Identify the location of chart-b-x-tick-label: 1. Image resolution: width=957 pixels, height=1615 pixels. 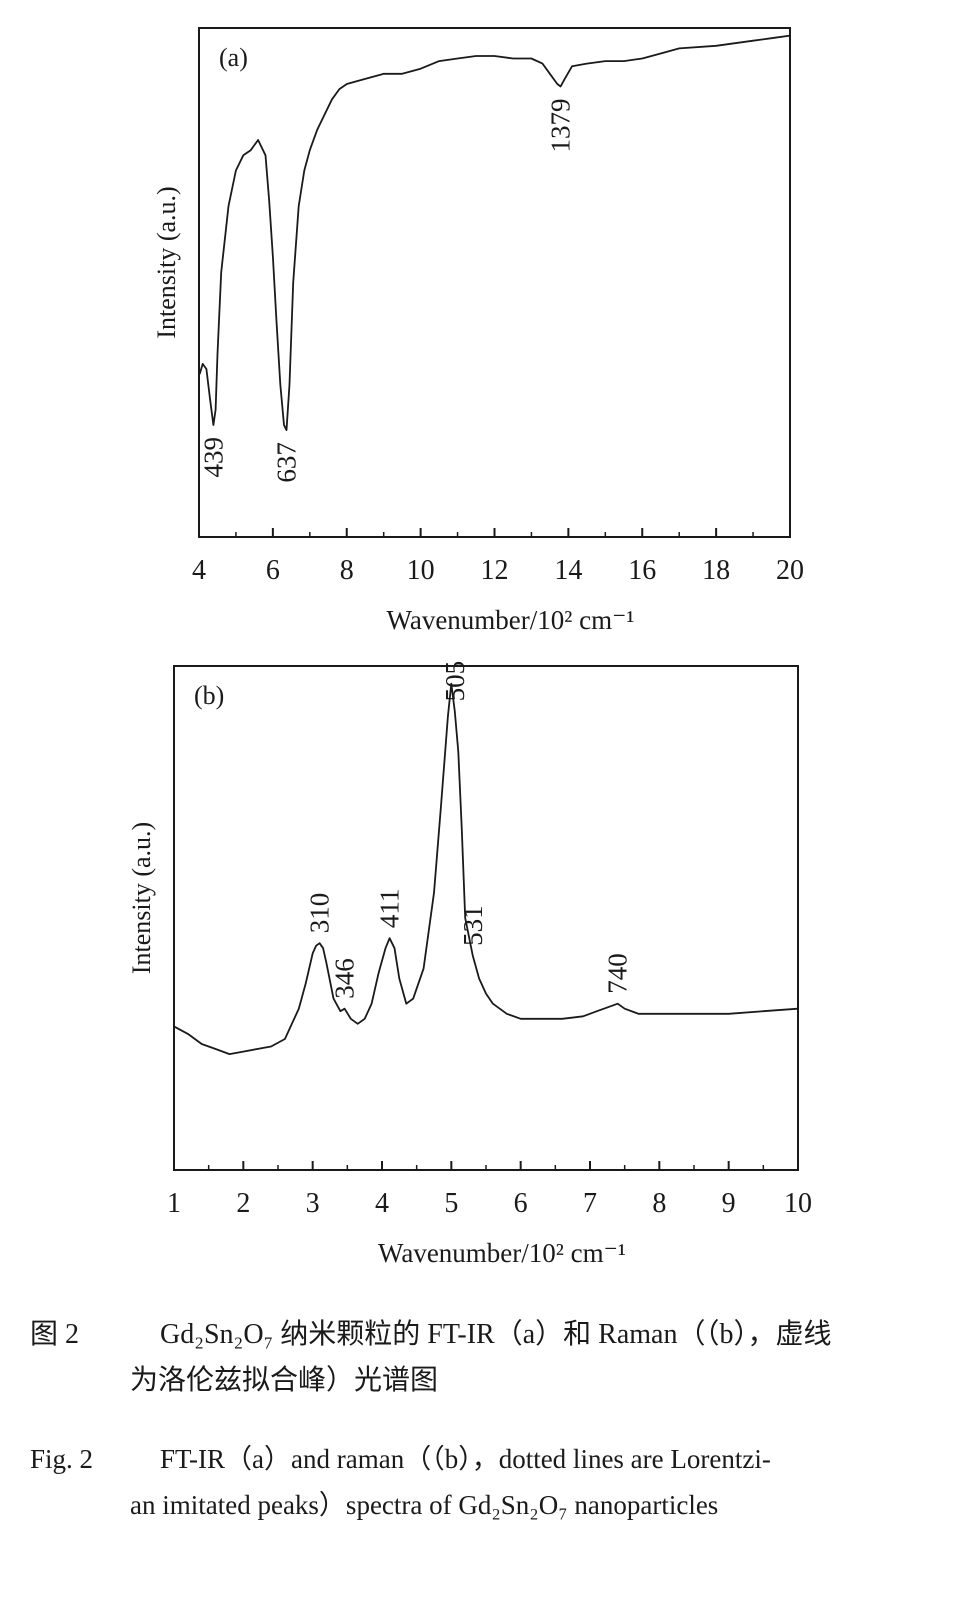
(174, 1203).